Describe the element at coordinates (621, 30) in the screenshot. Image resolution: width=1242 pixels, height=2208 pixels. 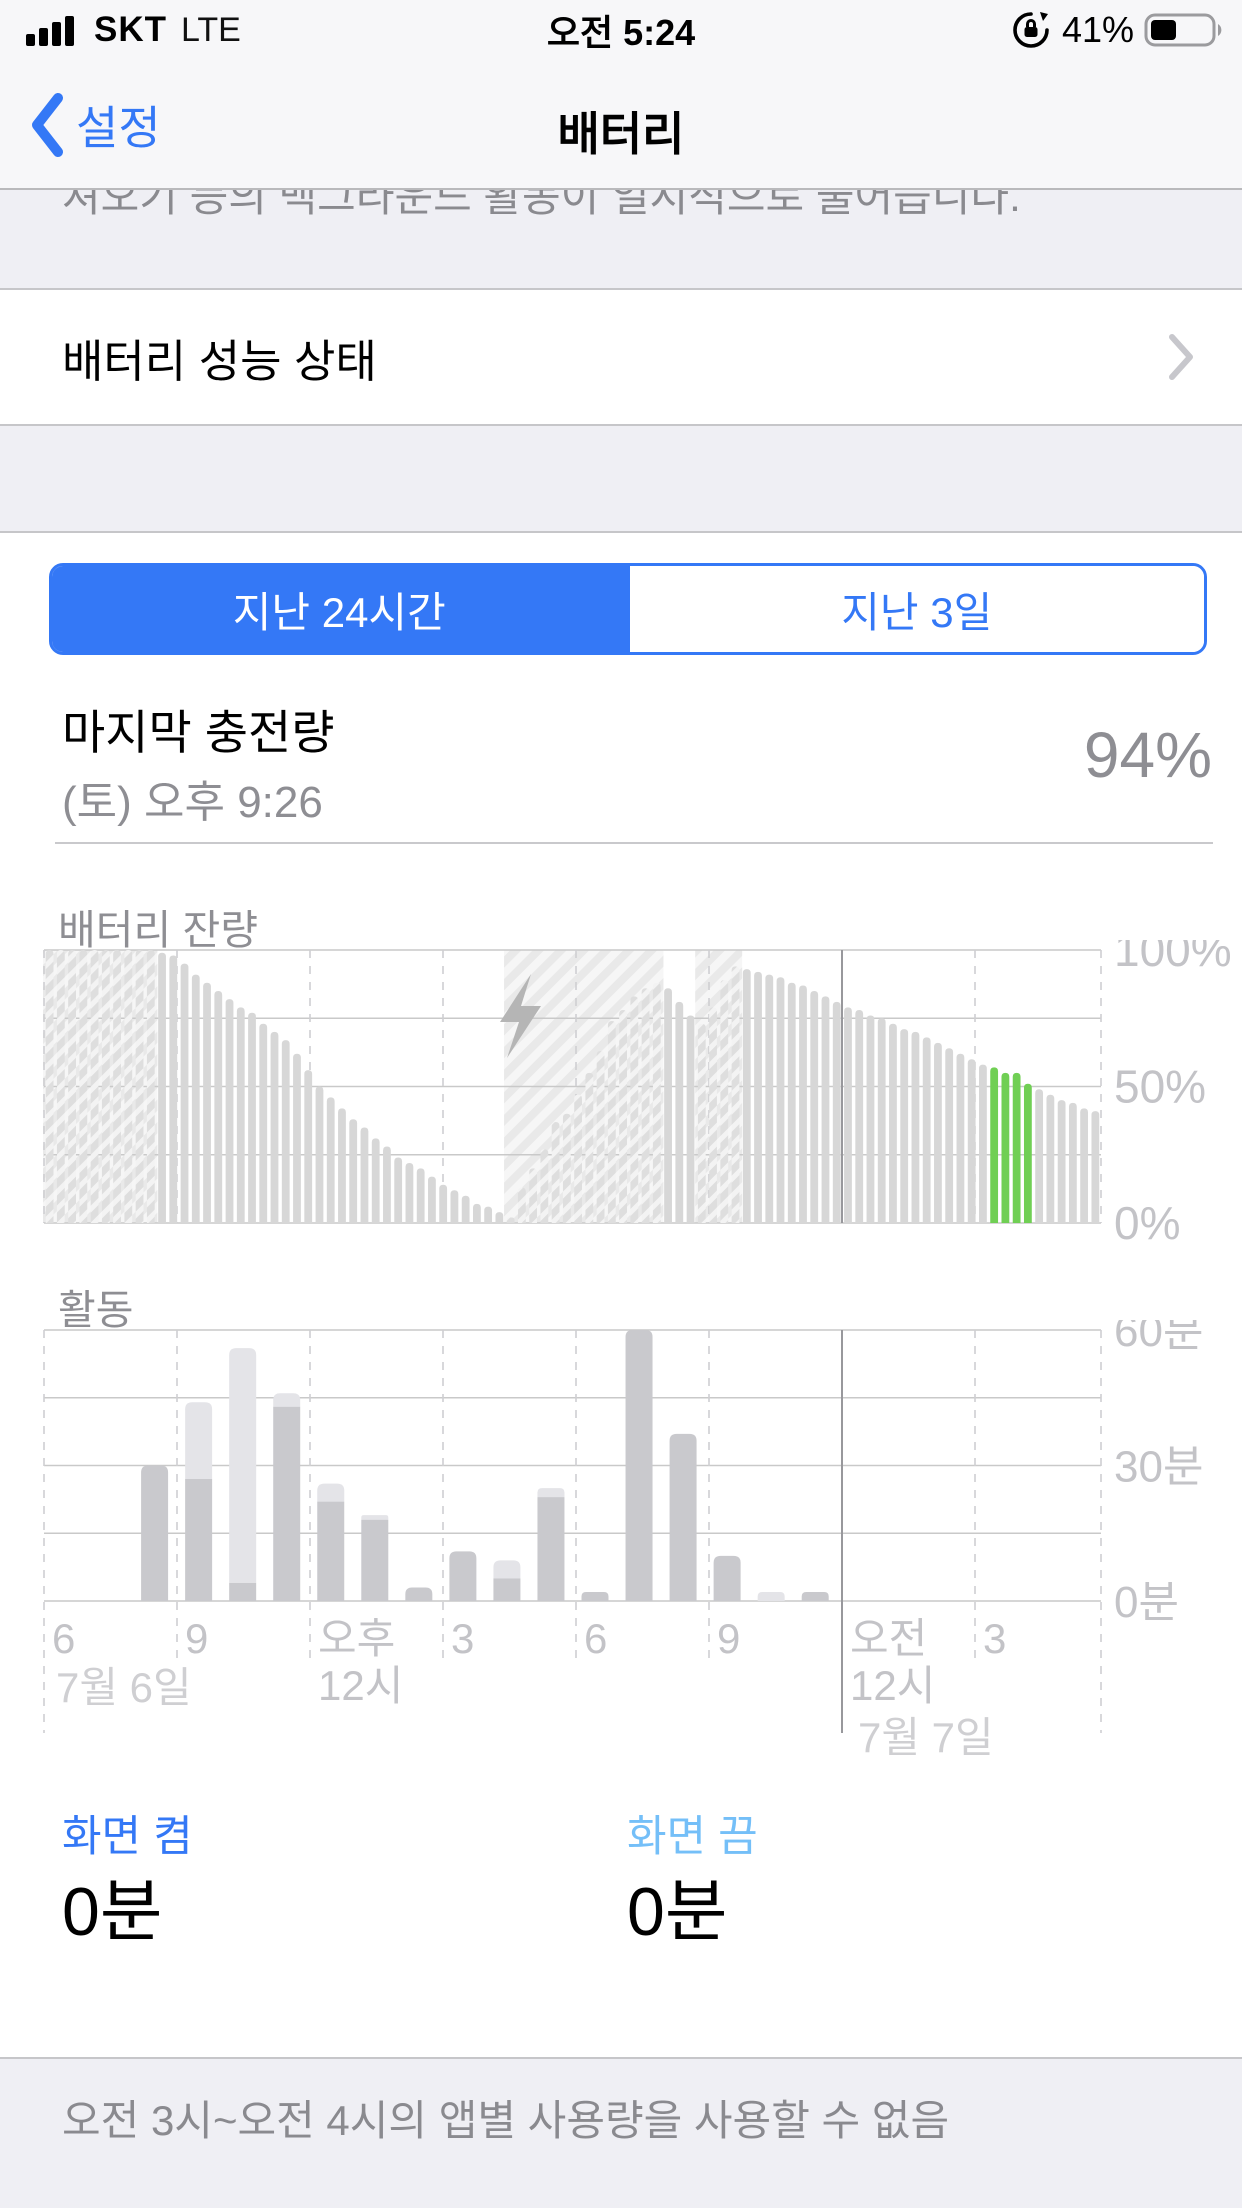
I see `status-bar: SKT LTE 오전 5:24 41%` at that location.